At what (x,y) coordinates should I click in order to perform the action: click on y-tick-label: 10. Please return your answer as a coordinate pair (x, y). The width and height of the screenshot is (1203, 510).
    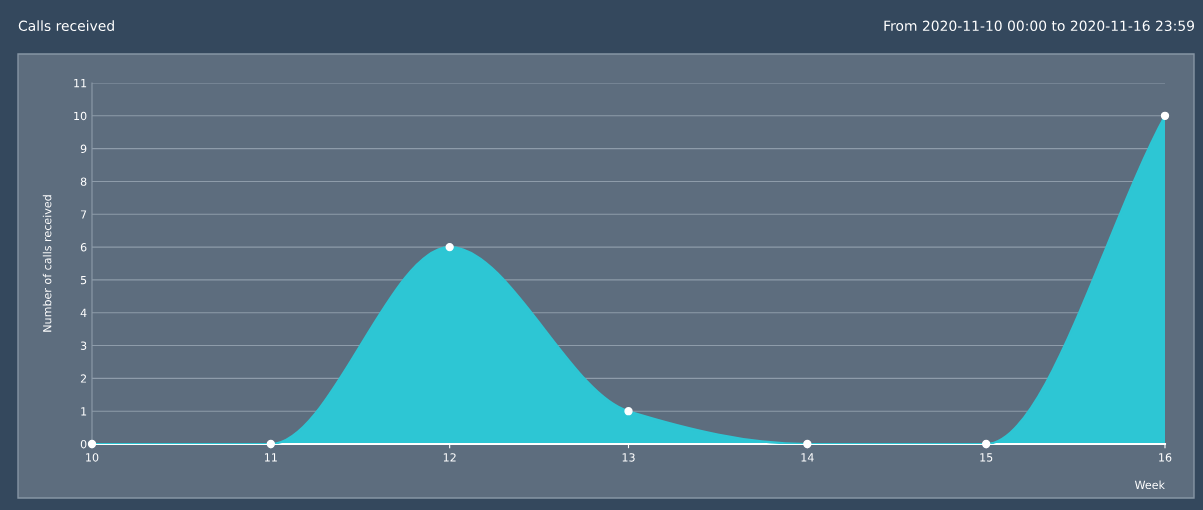
    Looking at the image, I should click on (80, 116).